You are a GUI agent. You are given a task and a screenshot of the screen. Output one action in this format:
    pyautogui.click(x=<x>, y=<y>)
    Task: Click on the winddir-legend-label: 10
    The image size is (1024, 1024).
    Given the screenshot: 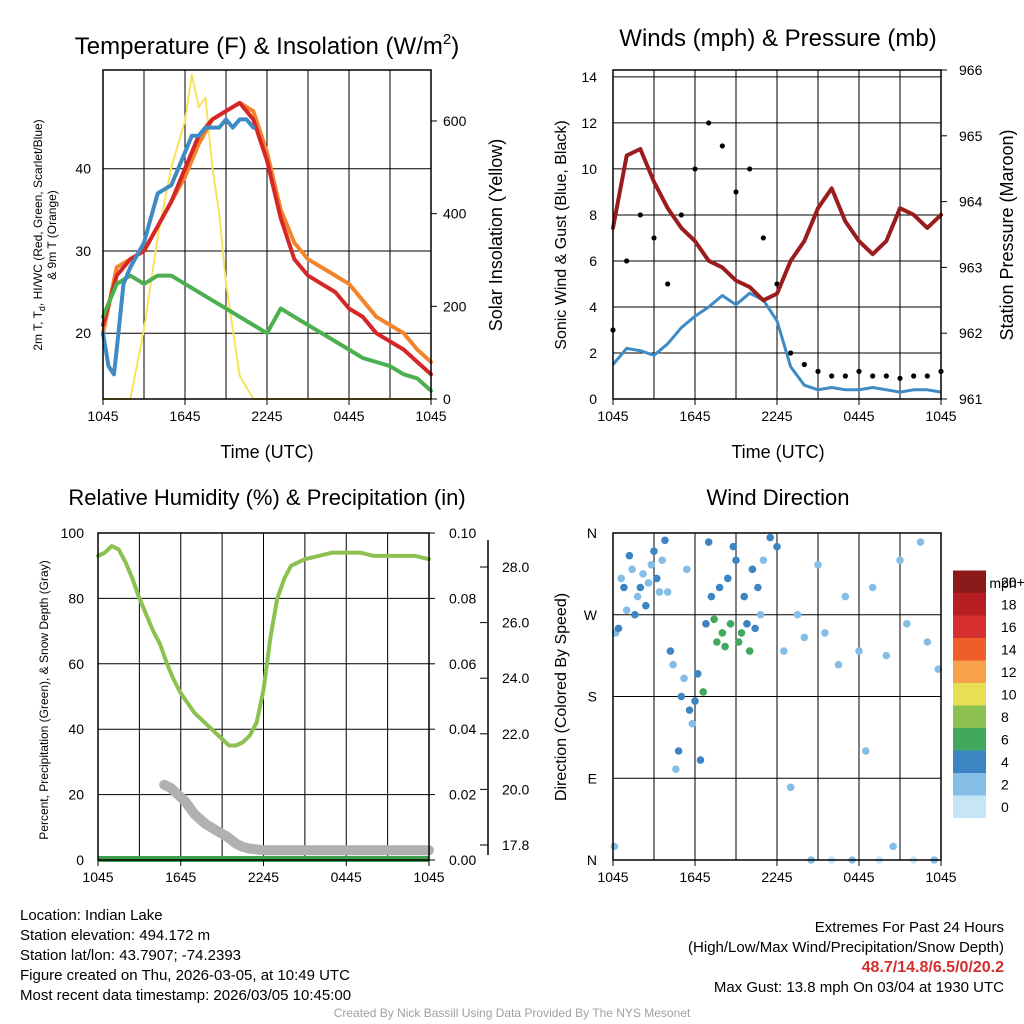 What is the action you would take?
    pyautogui.click(x=1009, y=694)
    